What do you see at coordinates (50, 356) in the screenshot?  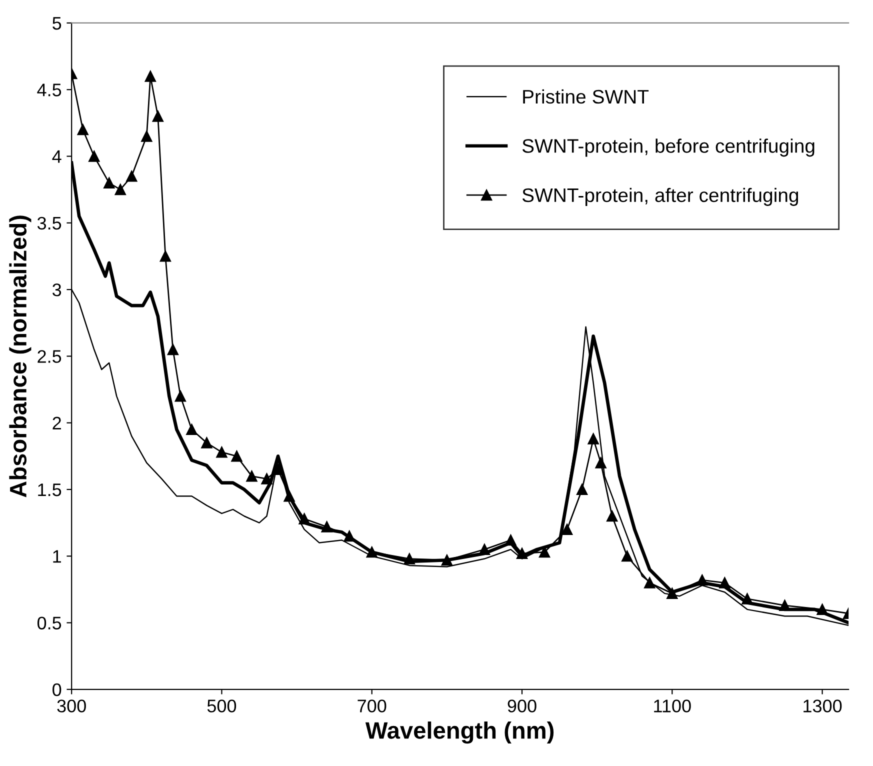 I see `y-tick-label: 2.5` at bounding box center [50, 356].